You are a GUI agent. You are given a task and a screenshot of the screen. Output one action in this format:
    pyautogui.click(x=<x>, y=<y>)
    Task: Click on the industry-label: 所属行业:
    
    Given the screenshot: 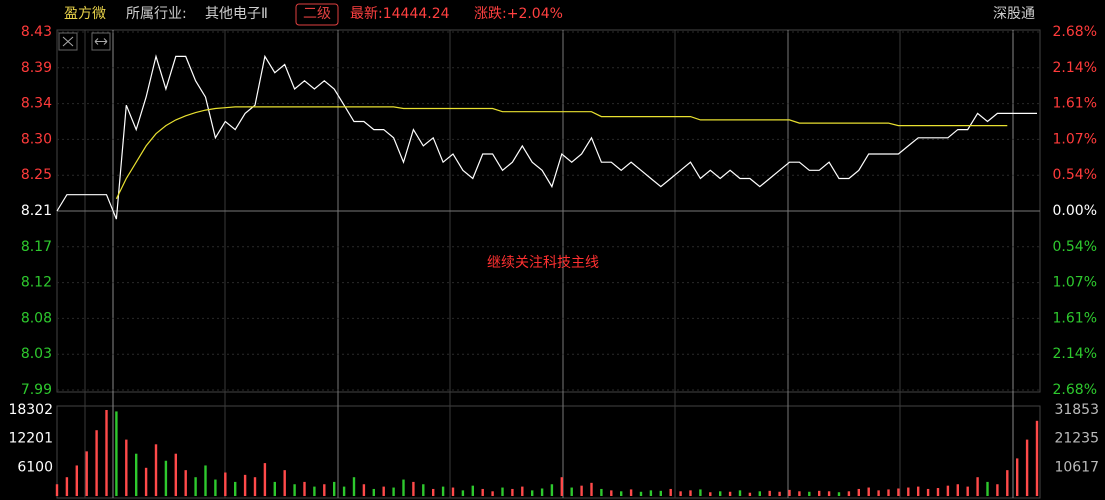 What is the action you would take?
    pyautogui.click(x=156, y=14)
    